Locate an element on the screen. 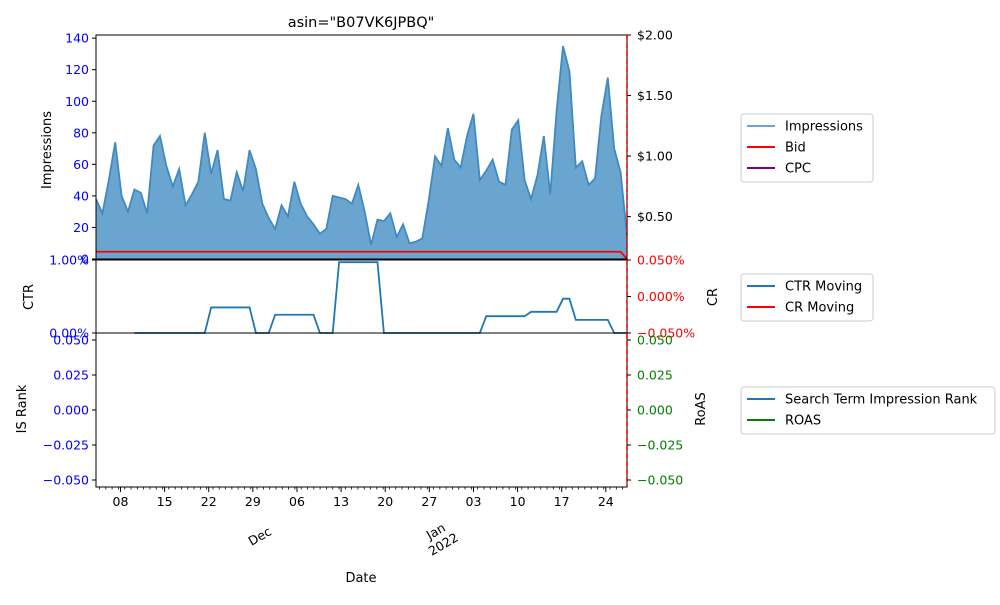  impressions-y-tick-label: 20 is located at coordinates (81, 227).